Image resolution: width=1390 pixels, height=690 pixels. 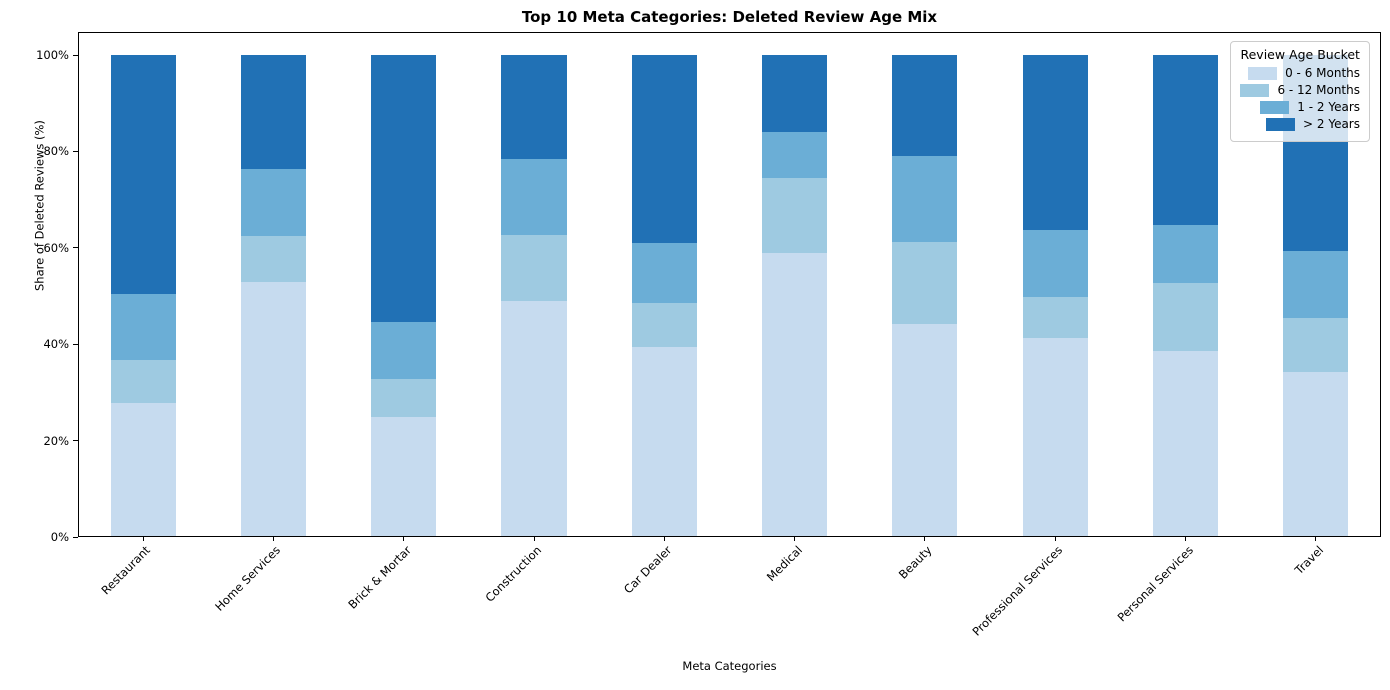 What do you see at coordinates (56, 440) in the screenshot?
I see `y-tick-label: 20%` at bounding box center [56, 440].